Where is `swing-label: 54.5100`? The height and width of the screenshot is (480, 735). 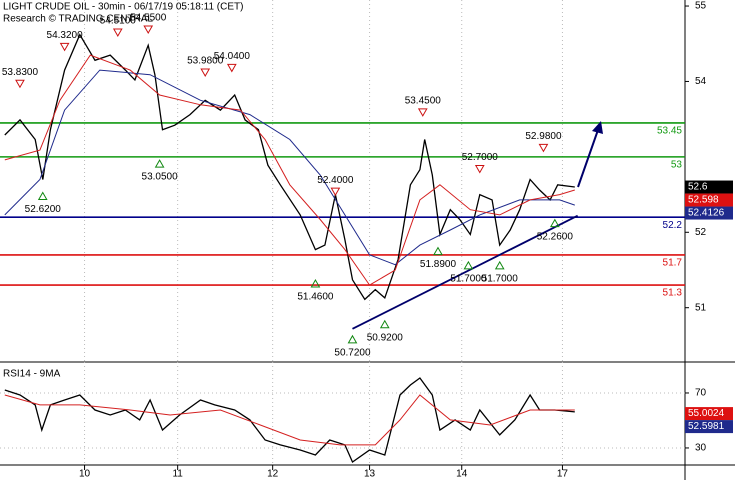
swing-label: 54.5100 is located at coordinates (118, 21).